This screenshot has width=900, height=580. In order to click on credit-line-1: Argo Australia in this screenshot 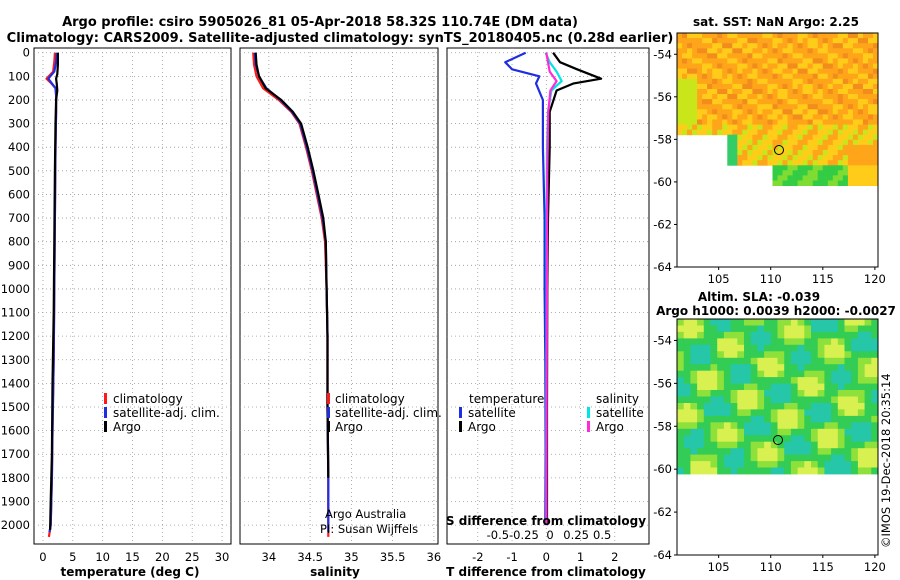, I will do `click(365, 514)`.